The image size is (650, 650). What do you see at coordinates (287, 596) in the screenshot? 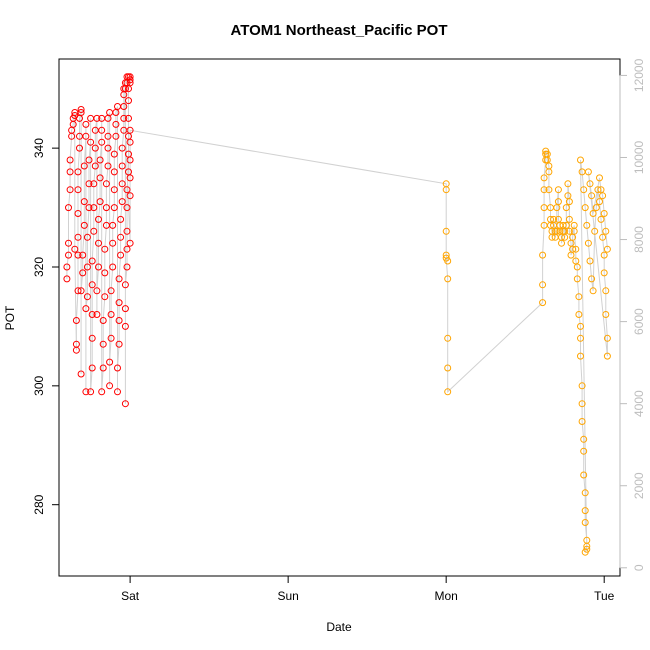
I see `x-tick-label: Sun` at bounding box center [287, 596].